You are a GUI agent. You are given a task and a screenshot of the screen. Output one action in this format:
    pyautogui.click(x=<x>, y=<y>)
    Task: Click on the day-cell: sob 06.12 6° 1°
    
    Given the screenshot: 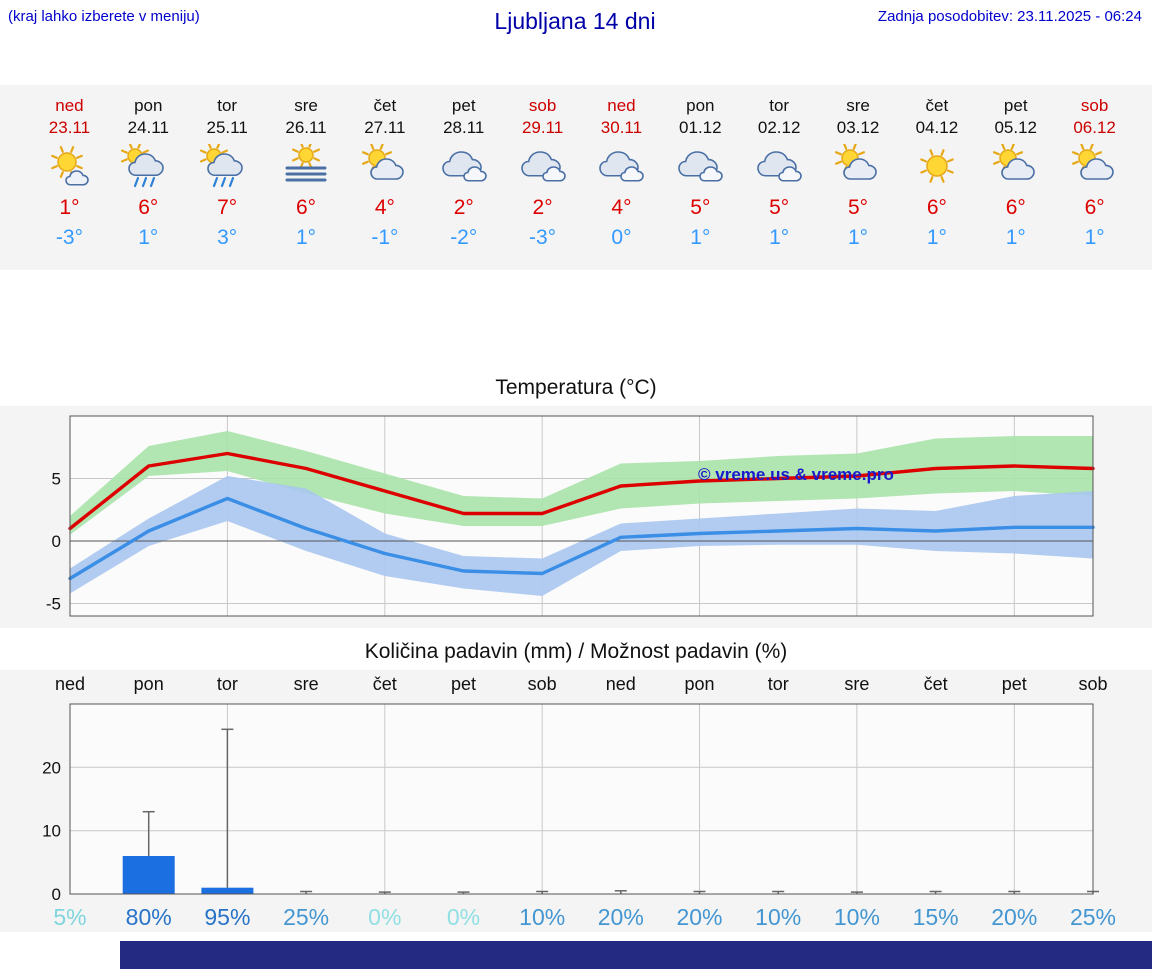 What is the action you would take?
    pyautogui.click(x=1094, y=182)
    